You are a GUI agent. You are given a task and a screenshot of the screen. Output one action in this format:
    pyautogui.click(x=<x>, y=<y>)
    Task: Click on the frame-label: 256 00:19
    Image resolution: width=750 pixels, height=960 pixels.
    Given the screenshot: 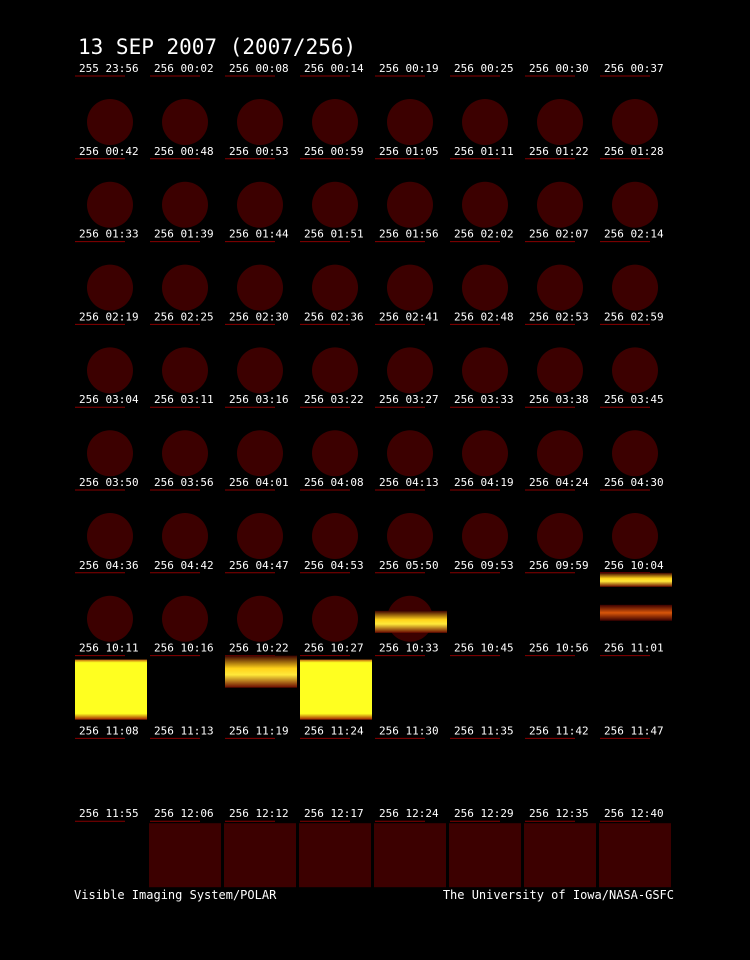 What is the action you would take?
    pyautogui.click(x=409, y=68)
    